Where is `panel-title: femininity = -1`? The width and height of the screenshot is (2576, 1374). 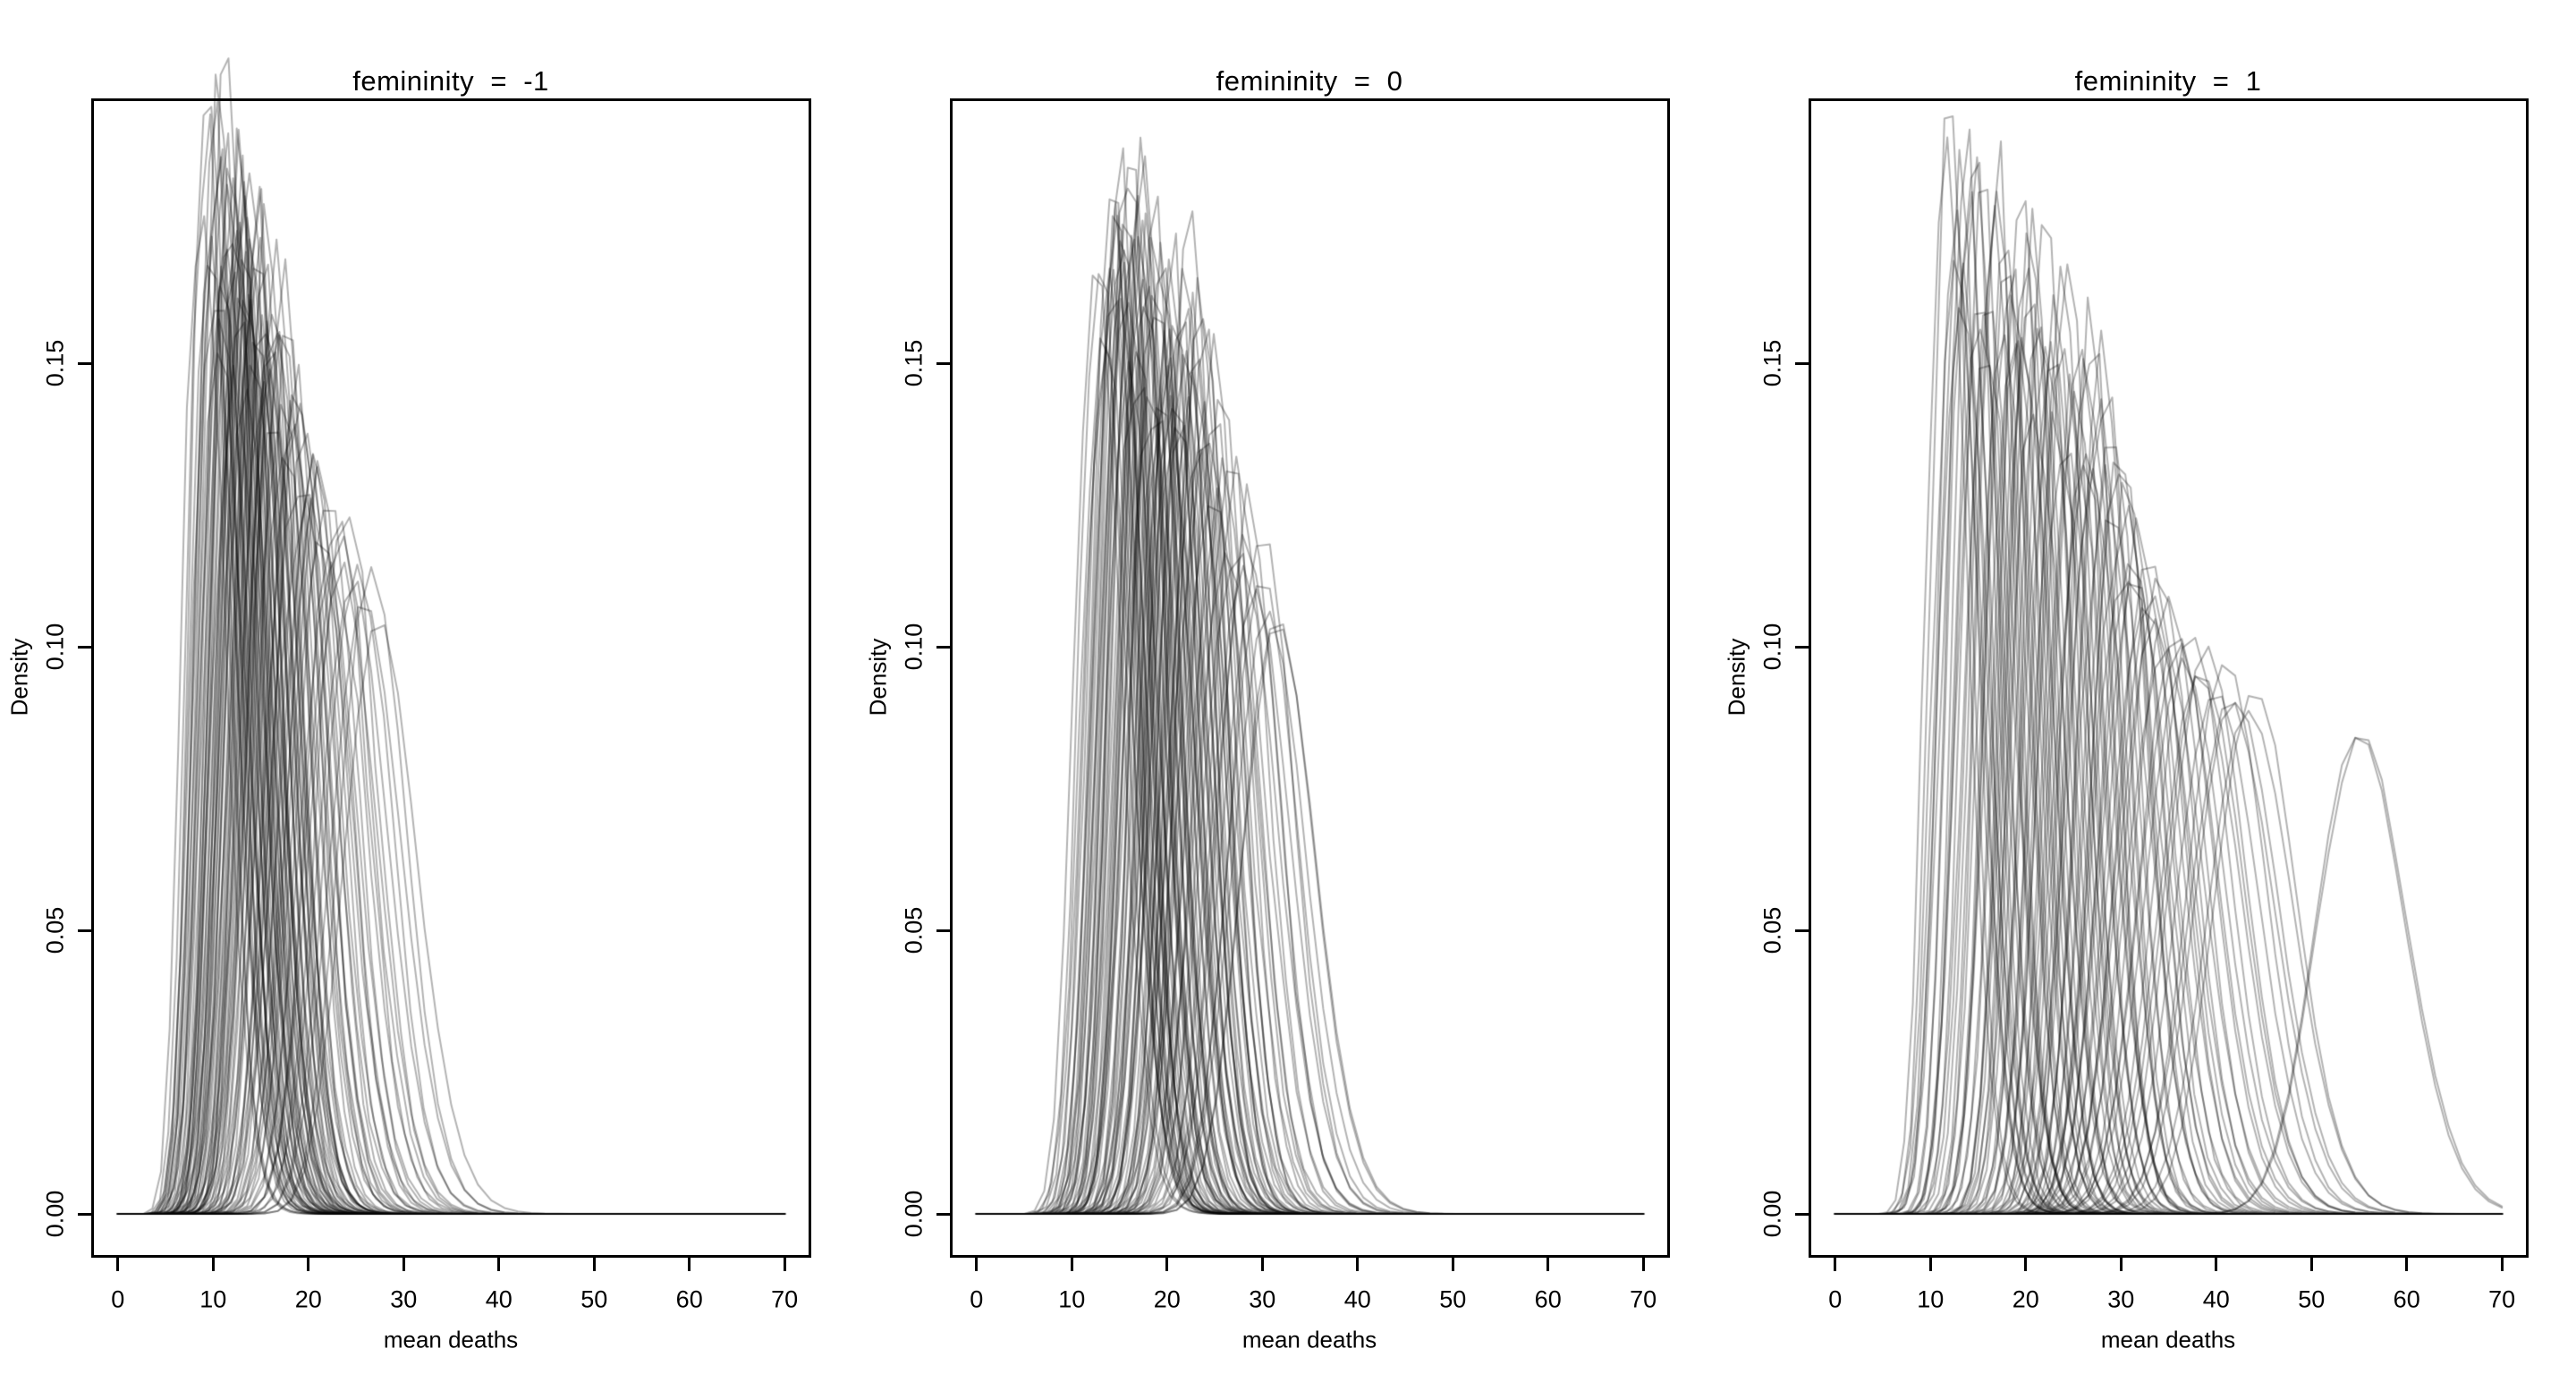
panel-title: femininity = -1 is located at coordinates (450, 81).